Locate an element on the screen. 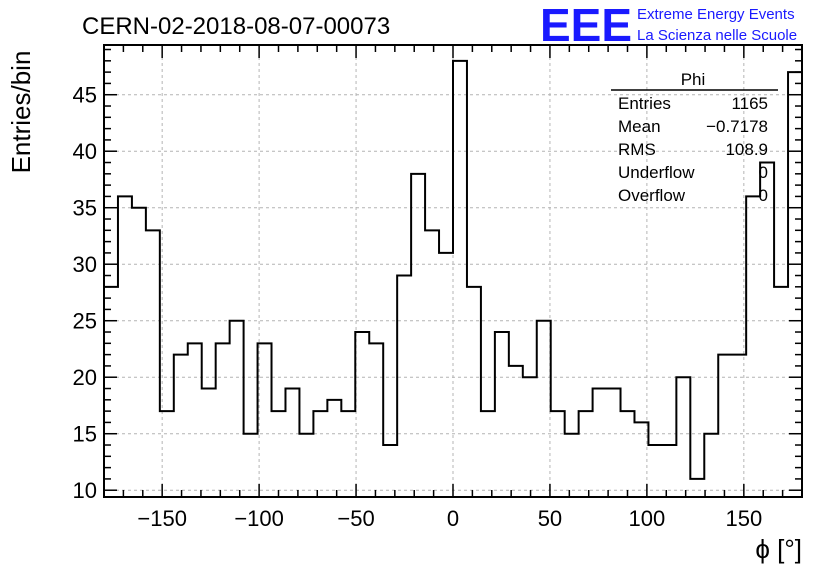  stats-value: −0.7178 is located at coordinates (737, 126).